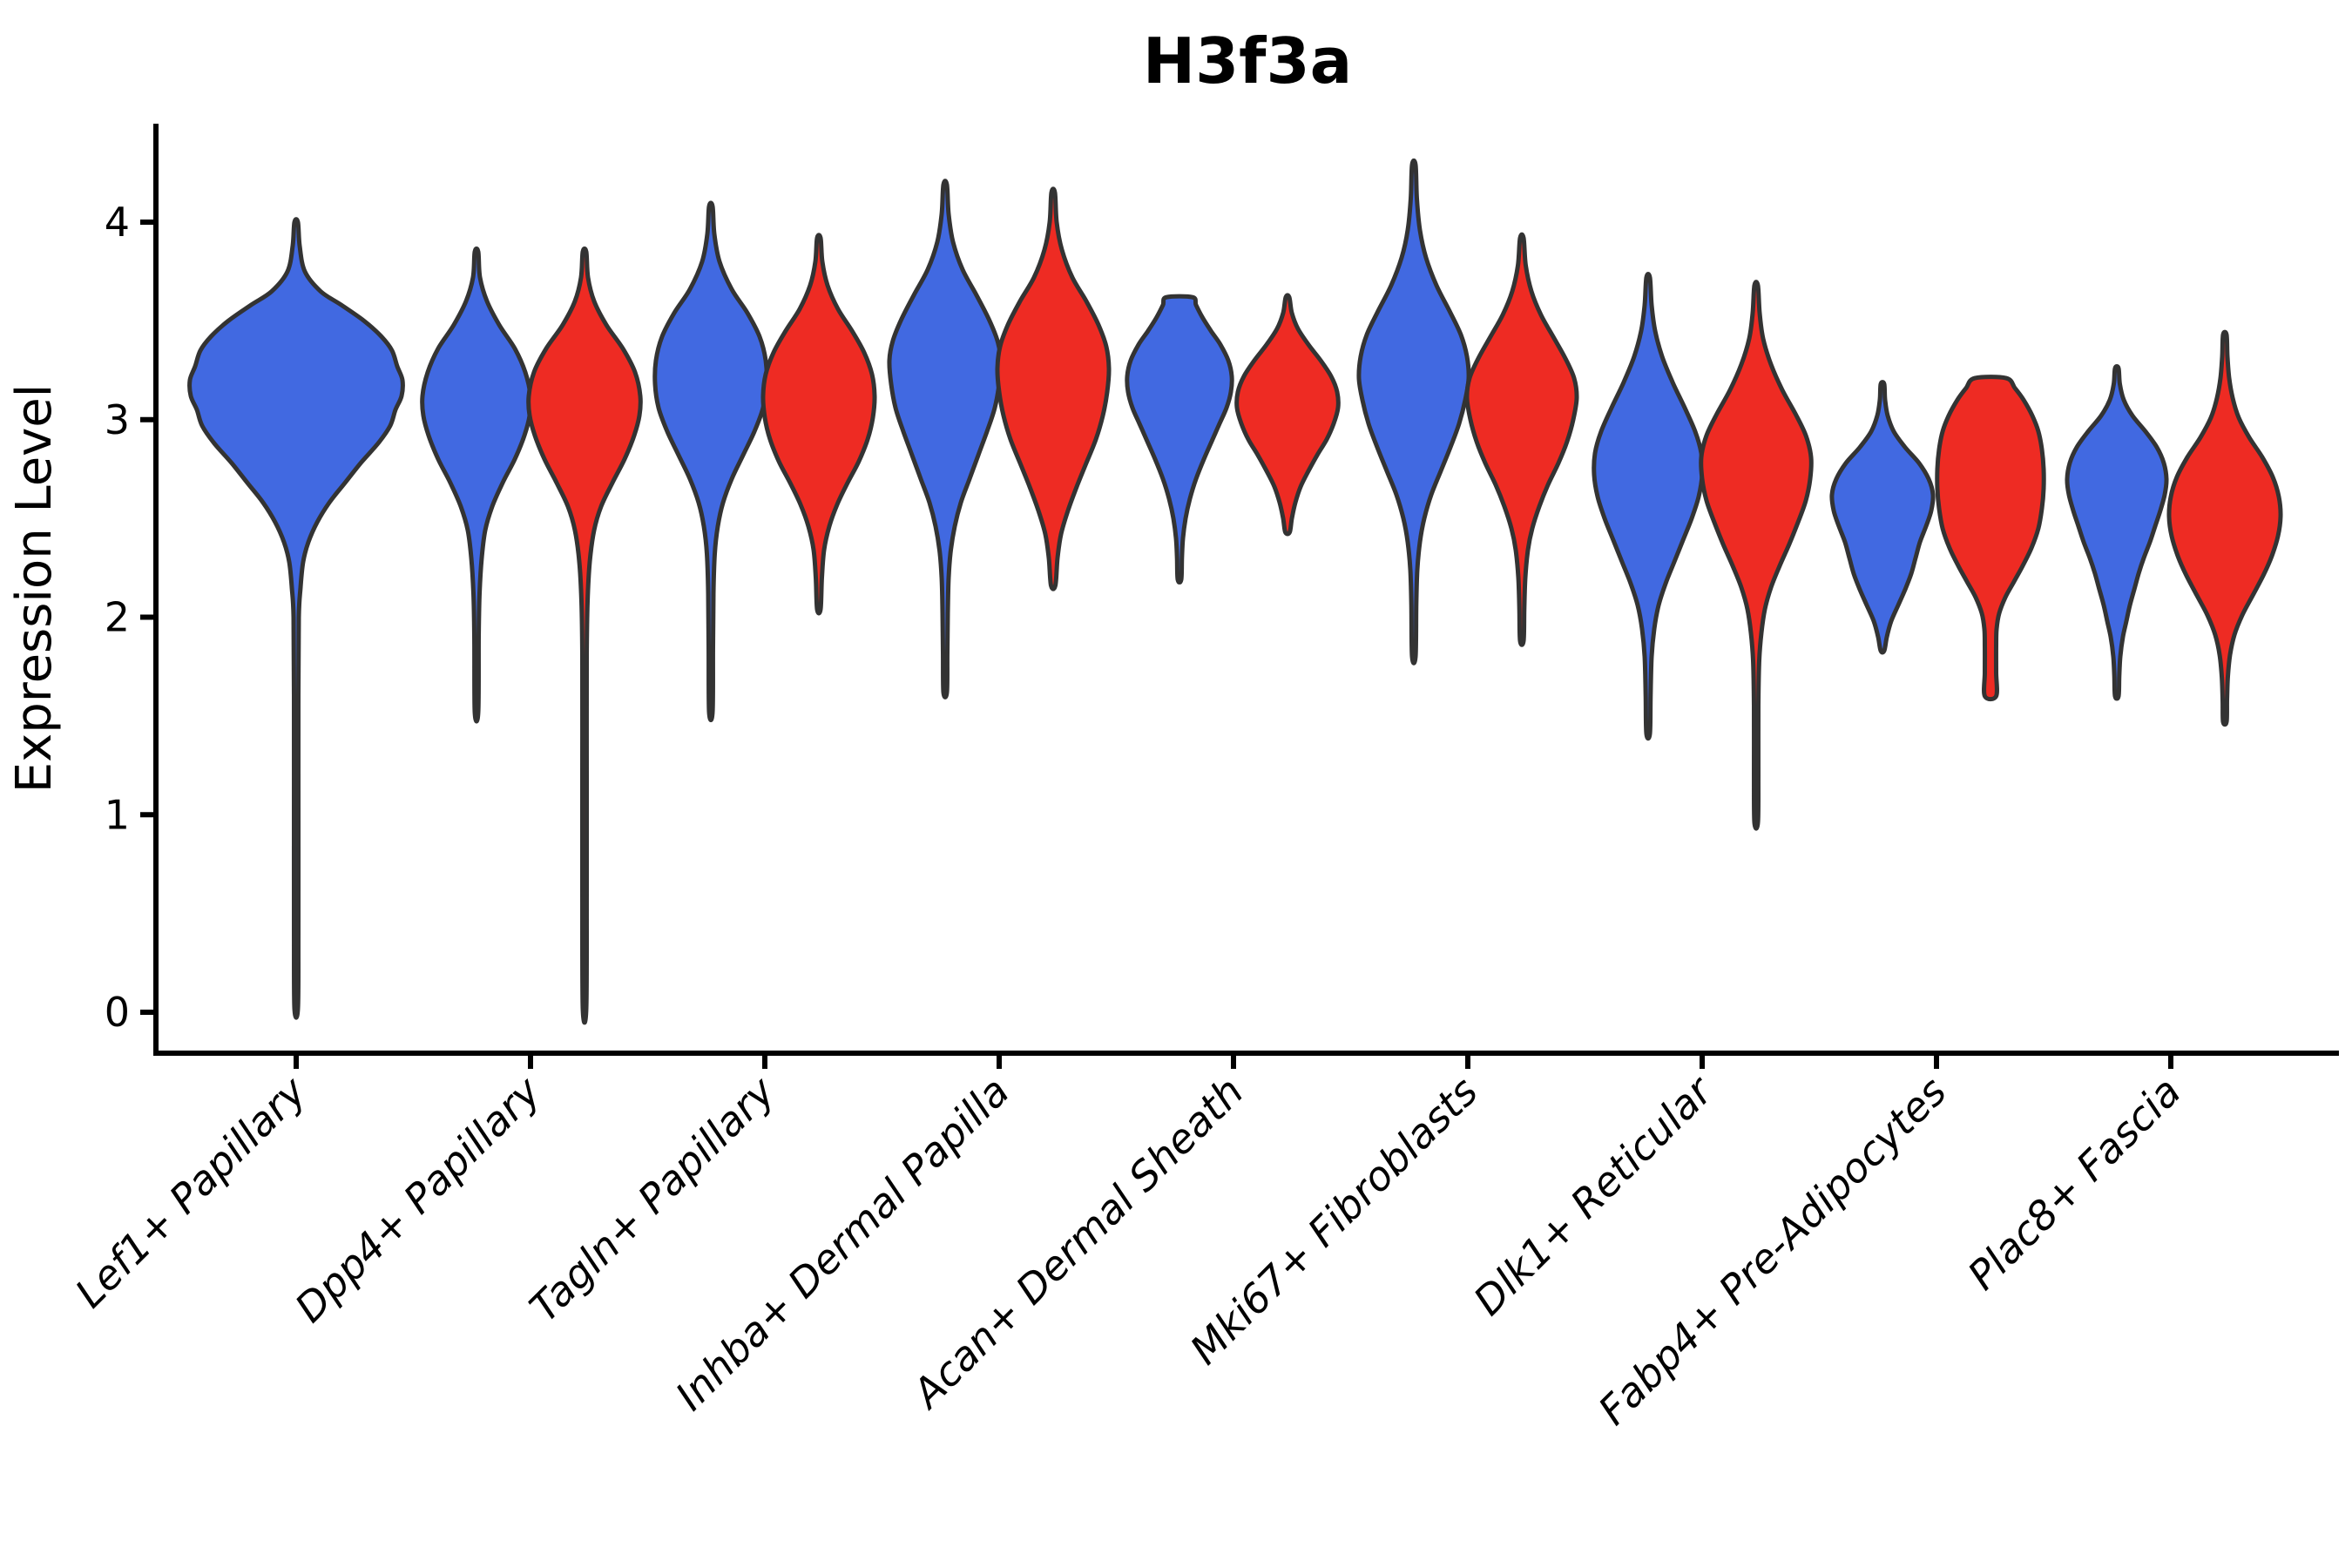 The height and width of the screenshot is (1568, 2352). Describe the element at coordinates (2073, 1183) in the screenshot. I see `x-tick-label: Plac8+ Fascia` at that location.